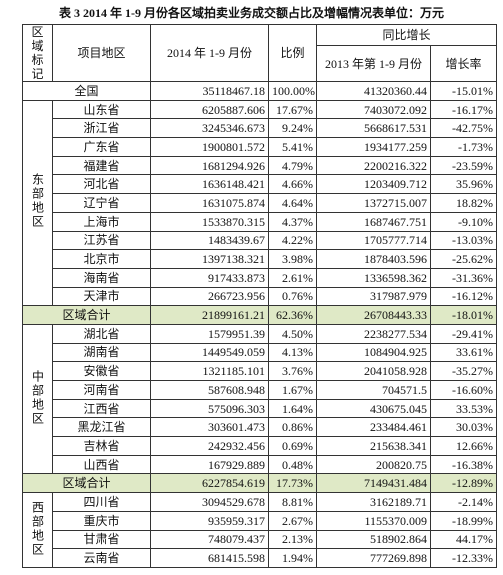 The height and width of the screenshot is (575, 503). What do you see at coordinates (373, 352) in the screenshot?
I see `cell: 1084904.925` at bounding box center [373, 352].